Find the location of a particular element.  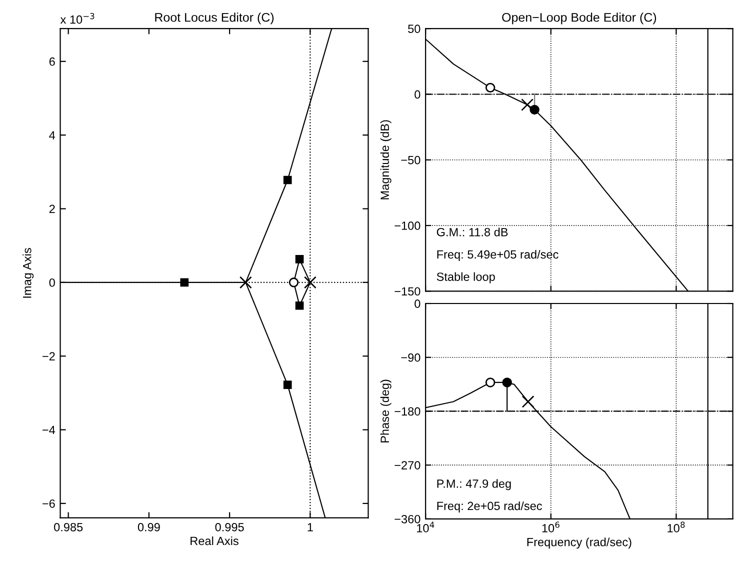

y-tick-label: −50 is located at coordinates (410, 160).